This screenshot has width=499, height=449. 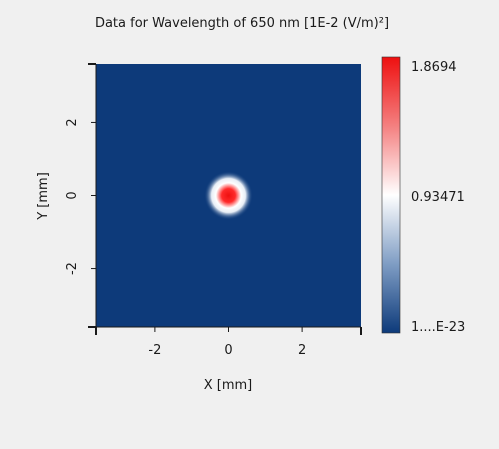 I want to click on x-axis-label: X [mm], so click(x=228, y=385).